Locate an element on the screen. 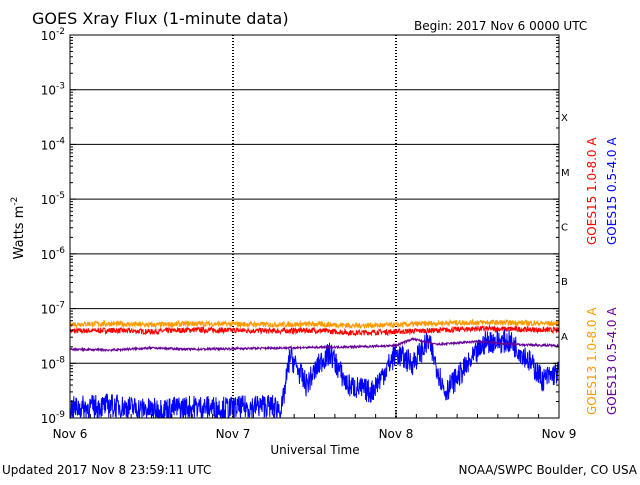 This screenshot has width=640, height=485. x-tick-label: Nov 6 is located at coordinates (70, 434).